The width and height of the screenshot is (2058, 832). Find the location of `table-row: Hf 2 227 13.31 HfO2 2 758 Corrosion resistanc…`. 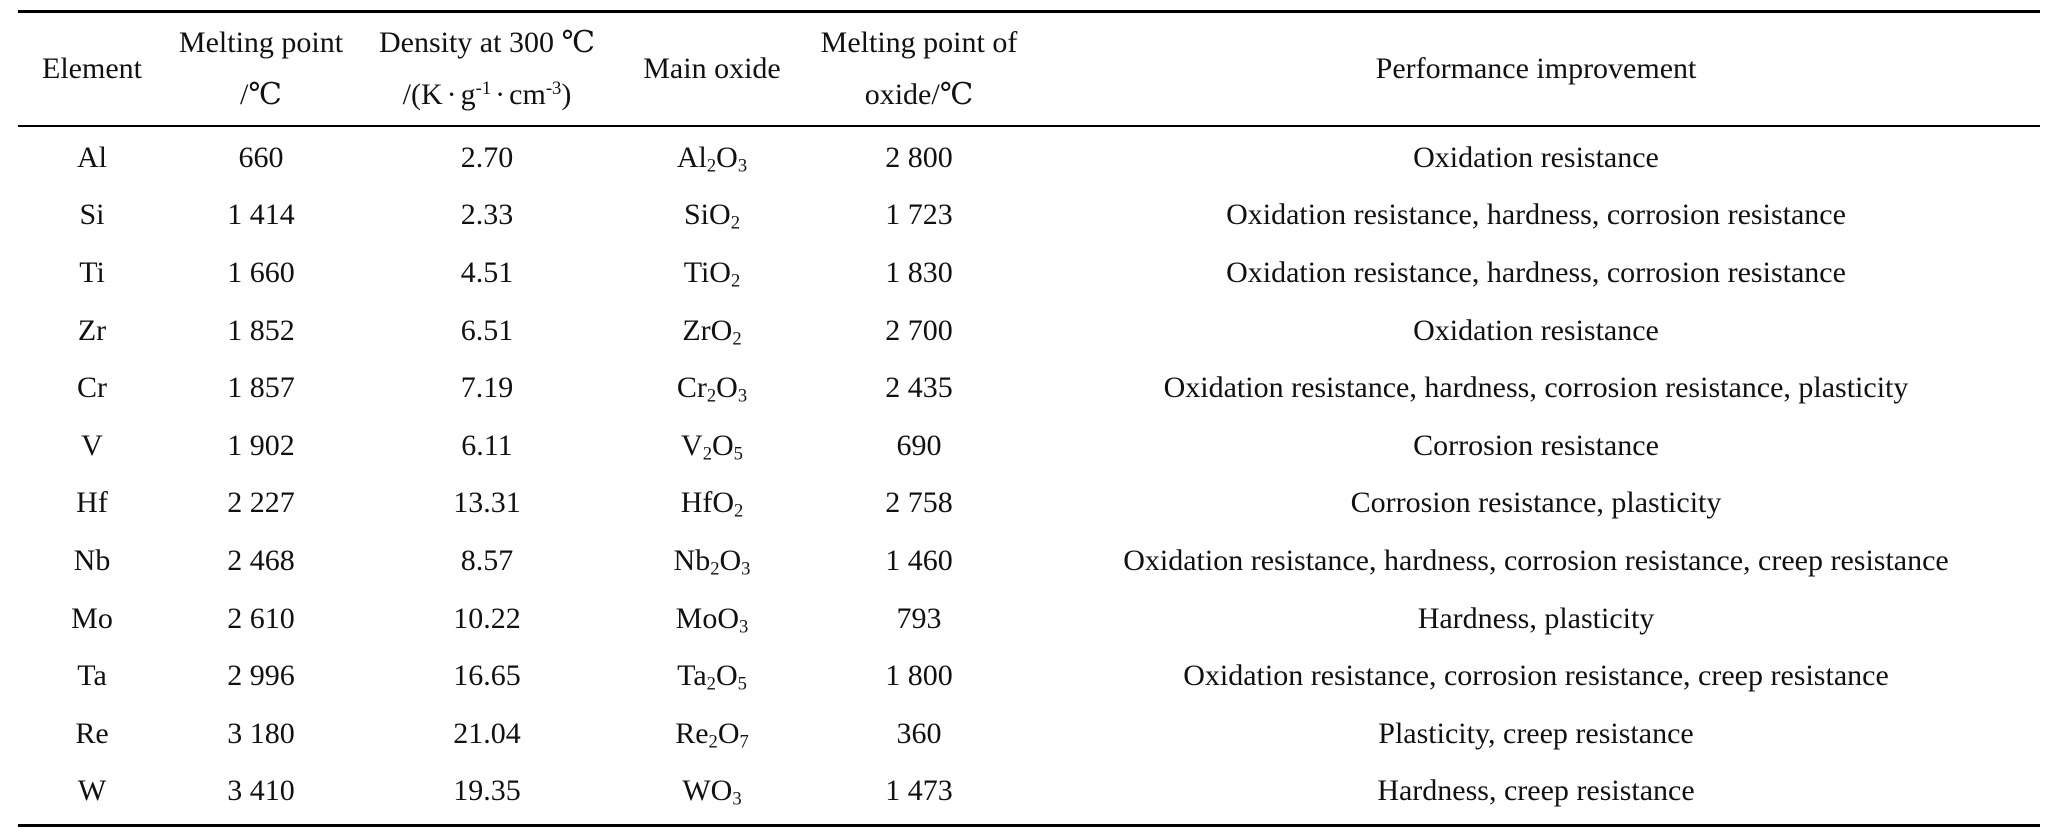

table-row: Hf 2 227 13.31 HfO2 2 758 Corrosion resistanc… is located at coordinates (1029, 504).